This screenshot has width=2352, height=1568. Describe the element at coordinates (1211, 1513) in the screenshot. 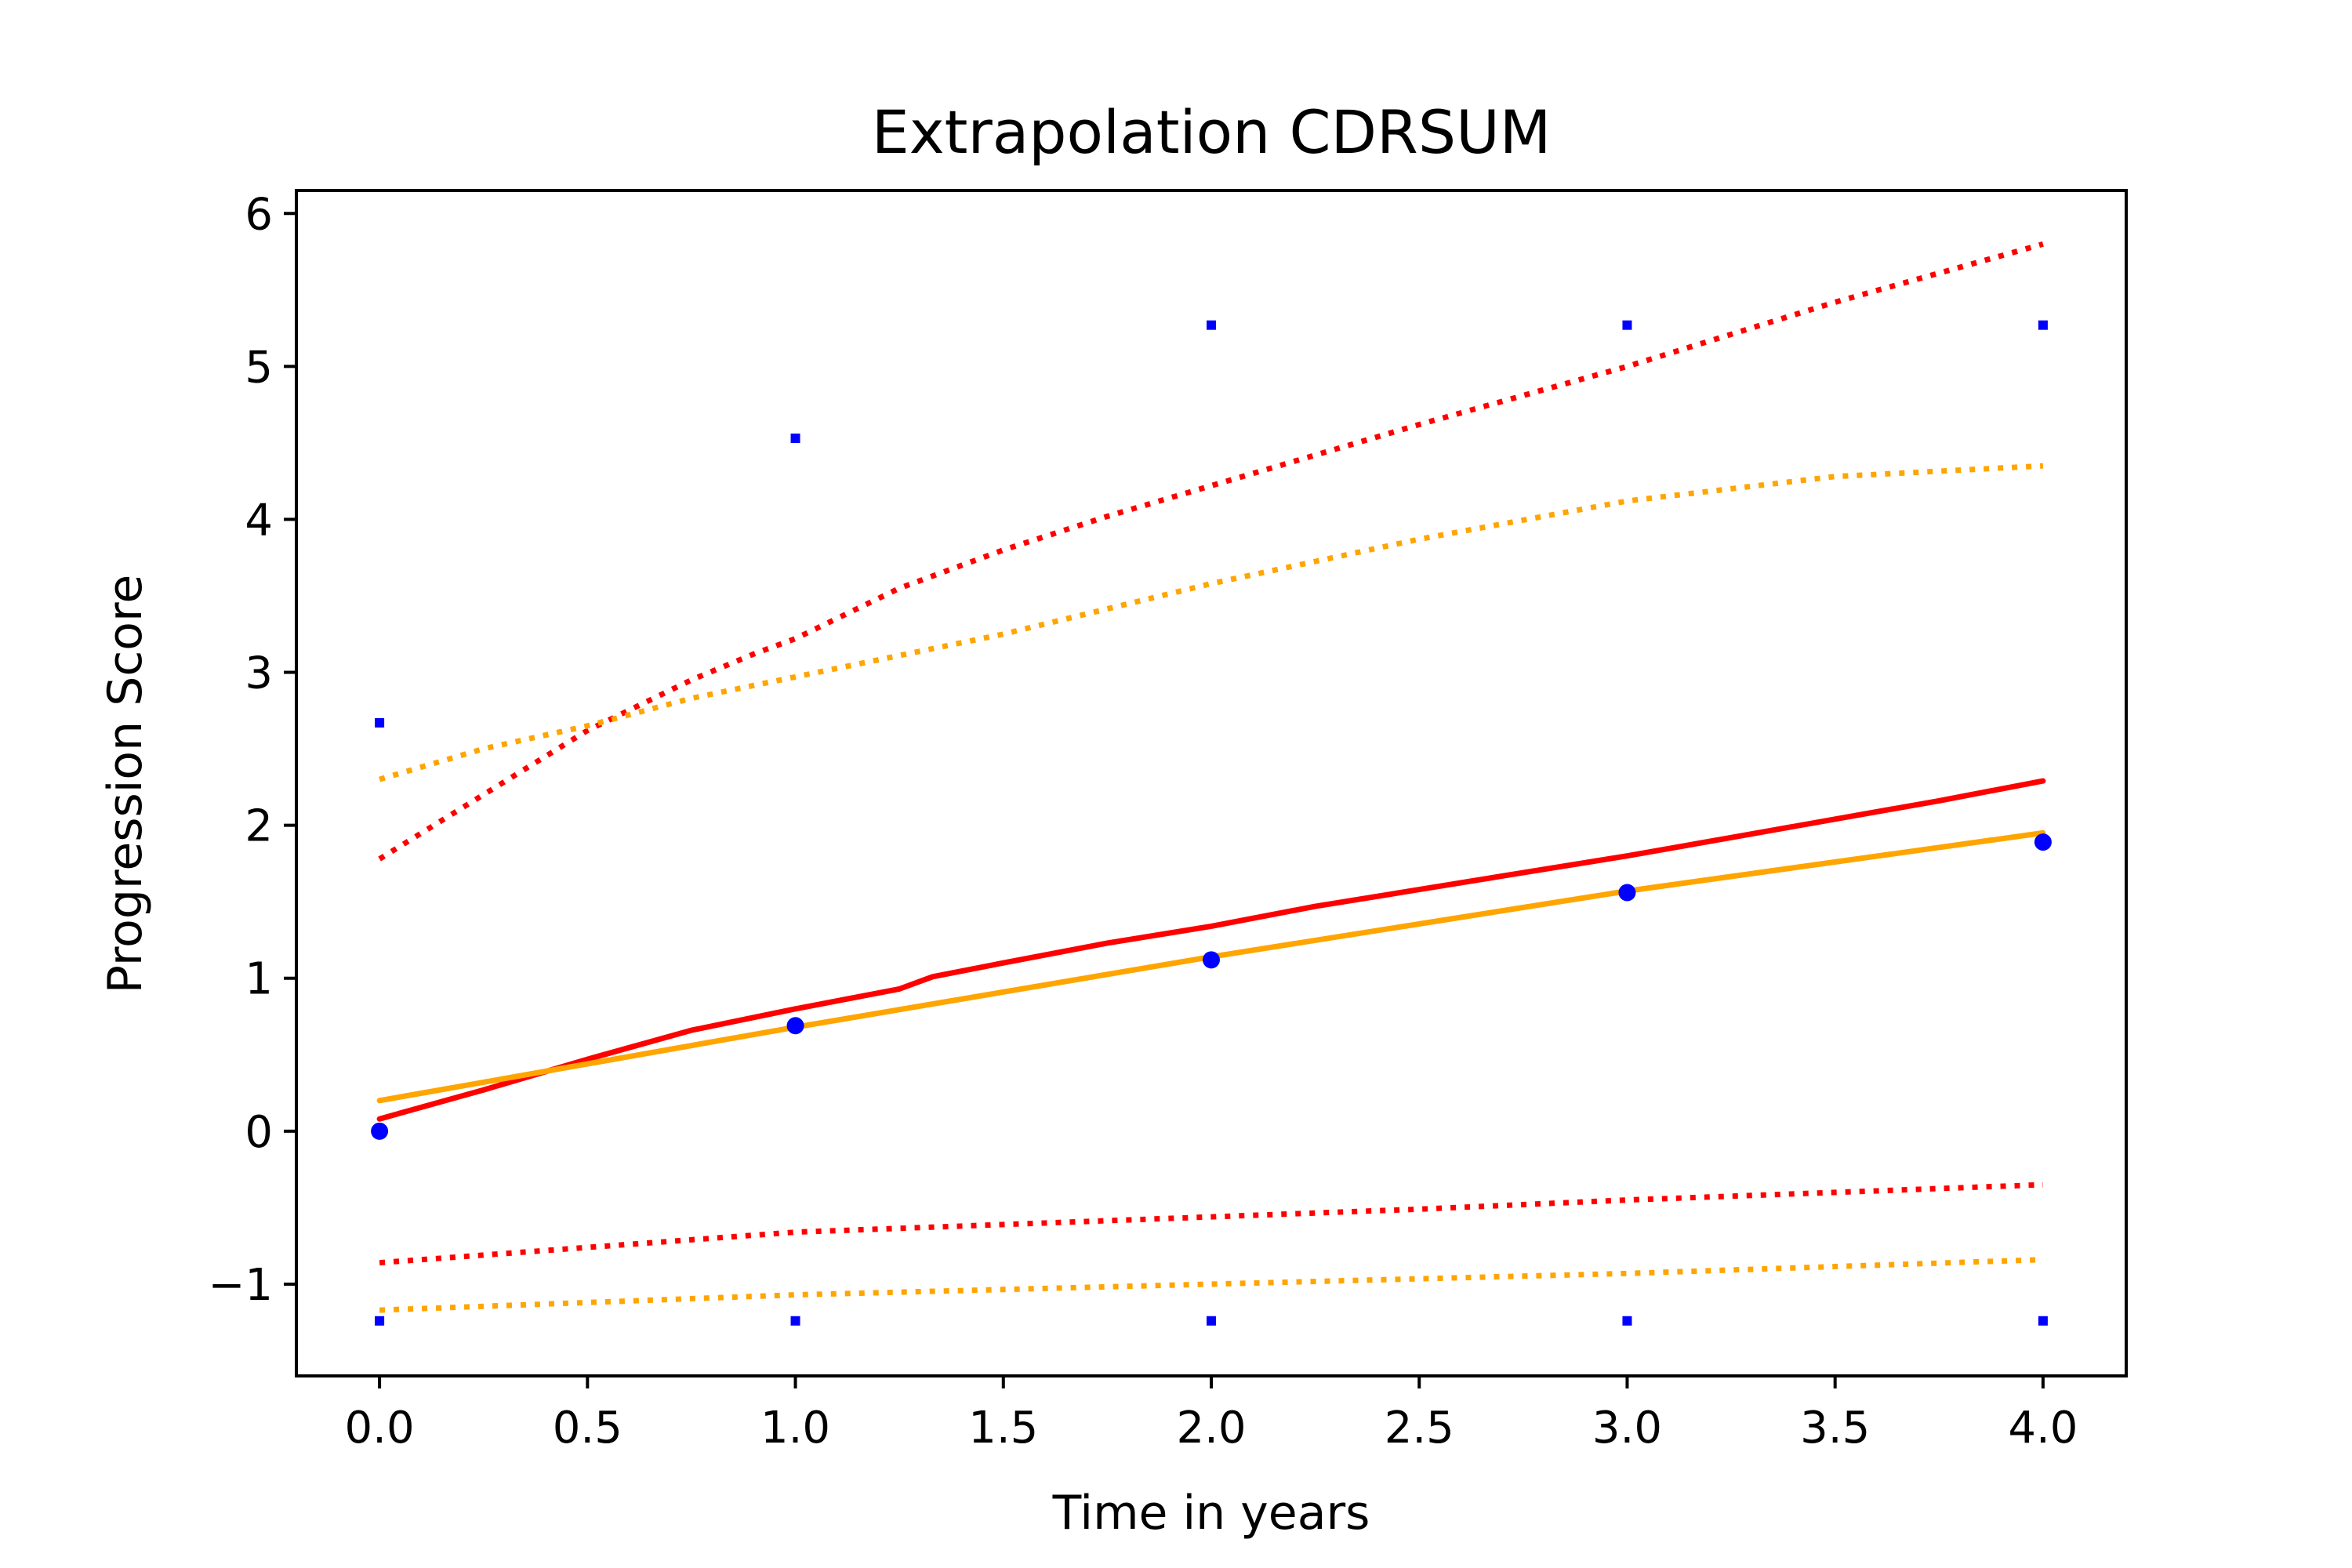

I see `x-axis-title: Time in years` at that location.